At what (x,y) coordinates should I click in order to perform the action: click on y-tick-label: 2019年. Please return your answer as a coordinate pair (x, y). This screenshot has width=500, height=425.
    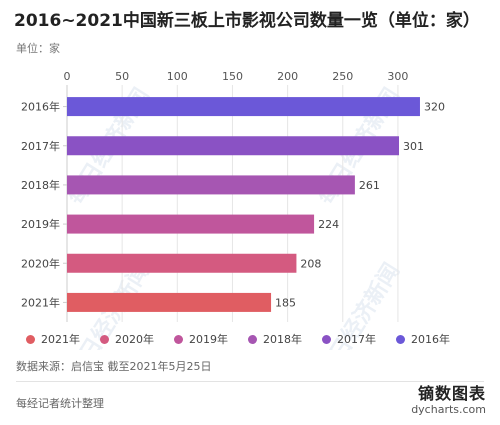
    Looking at the image, I should click on (40, 224).